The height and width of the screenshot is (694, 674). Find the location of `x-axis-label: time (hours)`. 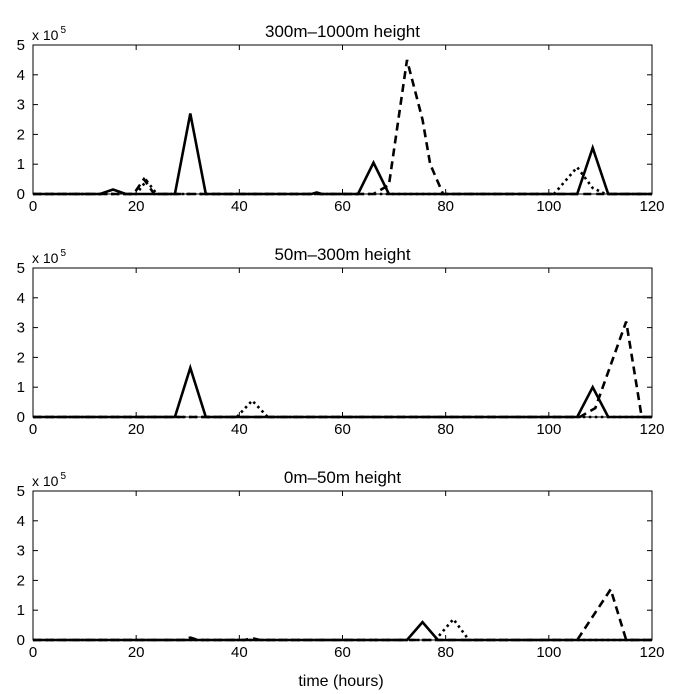

x-axis-label: time (hours) is located at coordinates (340, 681).